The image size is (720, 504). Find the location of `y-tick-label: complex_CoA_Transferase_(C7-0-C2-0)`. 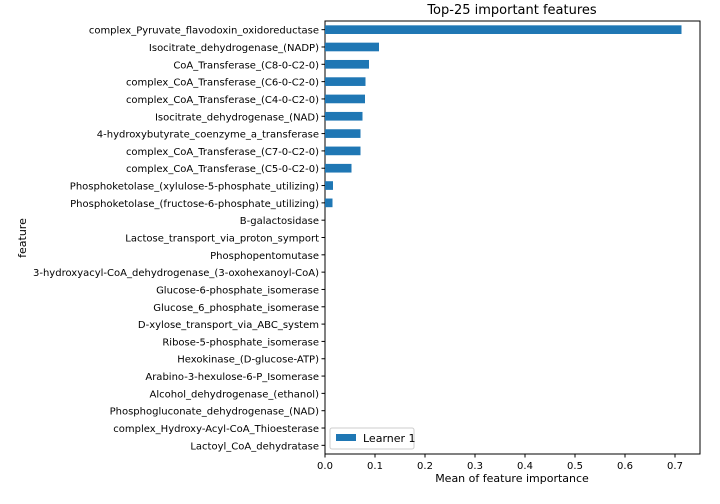

y-tick-label: complex_CoA_Transferase_(C7-0-C2-0) is located at coordinates (222, 152).